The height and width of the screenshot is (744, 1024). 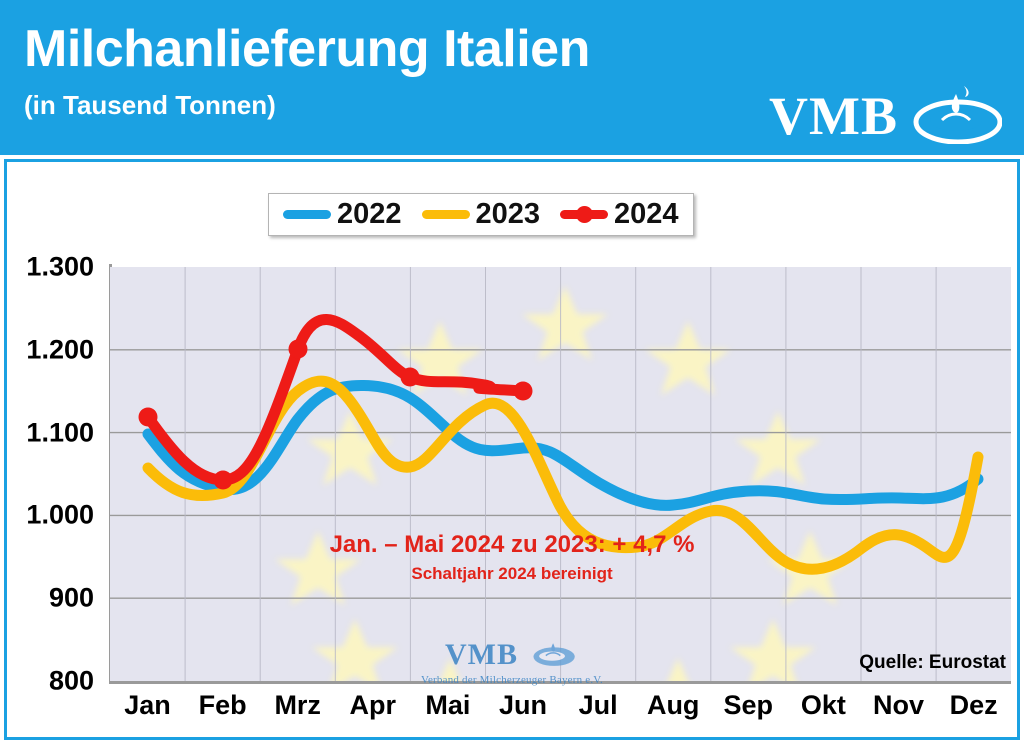 What do you see at coordinates (512, 544) in the screenshot?
I see `annotation-main: Jan. – Mai 2024 zu 2023: + 4,7 %` at bounding box center [512, 544].